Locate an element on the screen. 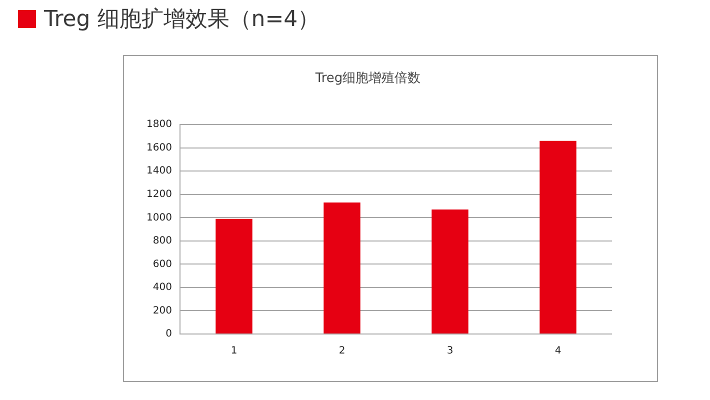 This screenshot has height=400, width=710. chart-subtitle: Treg细胞增殖倍数 is located at coordinates (367, 78).